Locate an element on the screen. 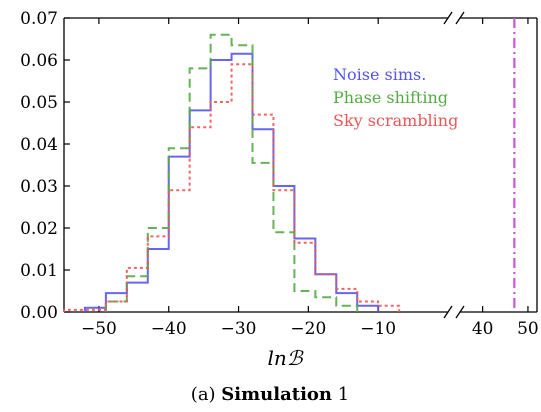 The width and height of the screenshot is (541, 412). legend-entry-noise-sims: Noise sims. is located at coordinates (379, 74).